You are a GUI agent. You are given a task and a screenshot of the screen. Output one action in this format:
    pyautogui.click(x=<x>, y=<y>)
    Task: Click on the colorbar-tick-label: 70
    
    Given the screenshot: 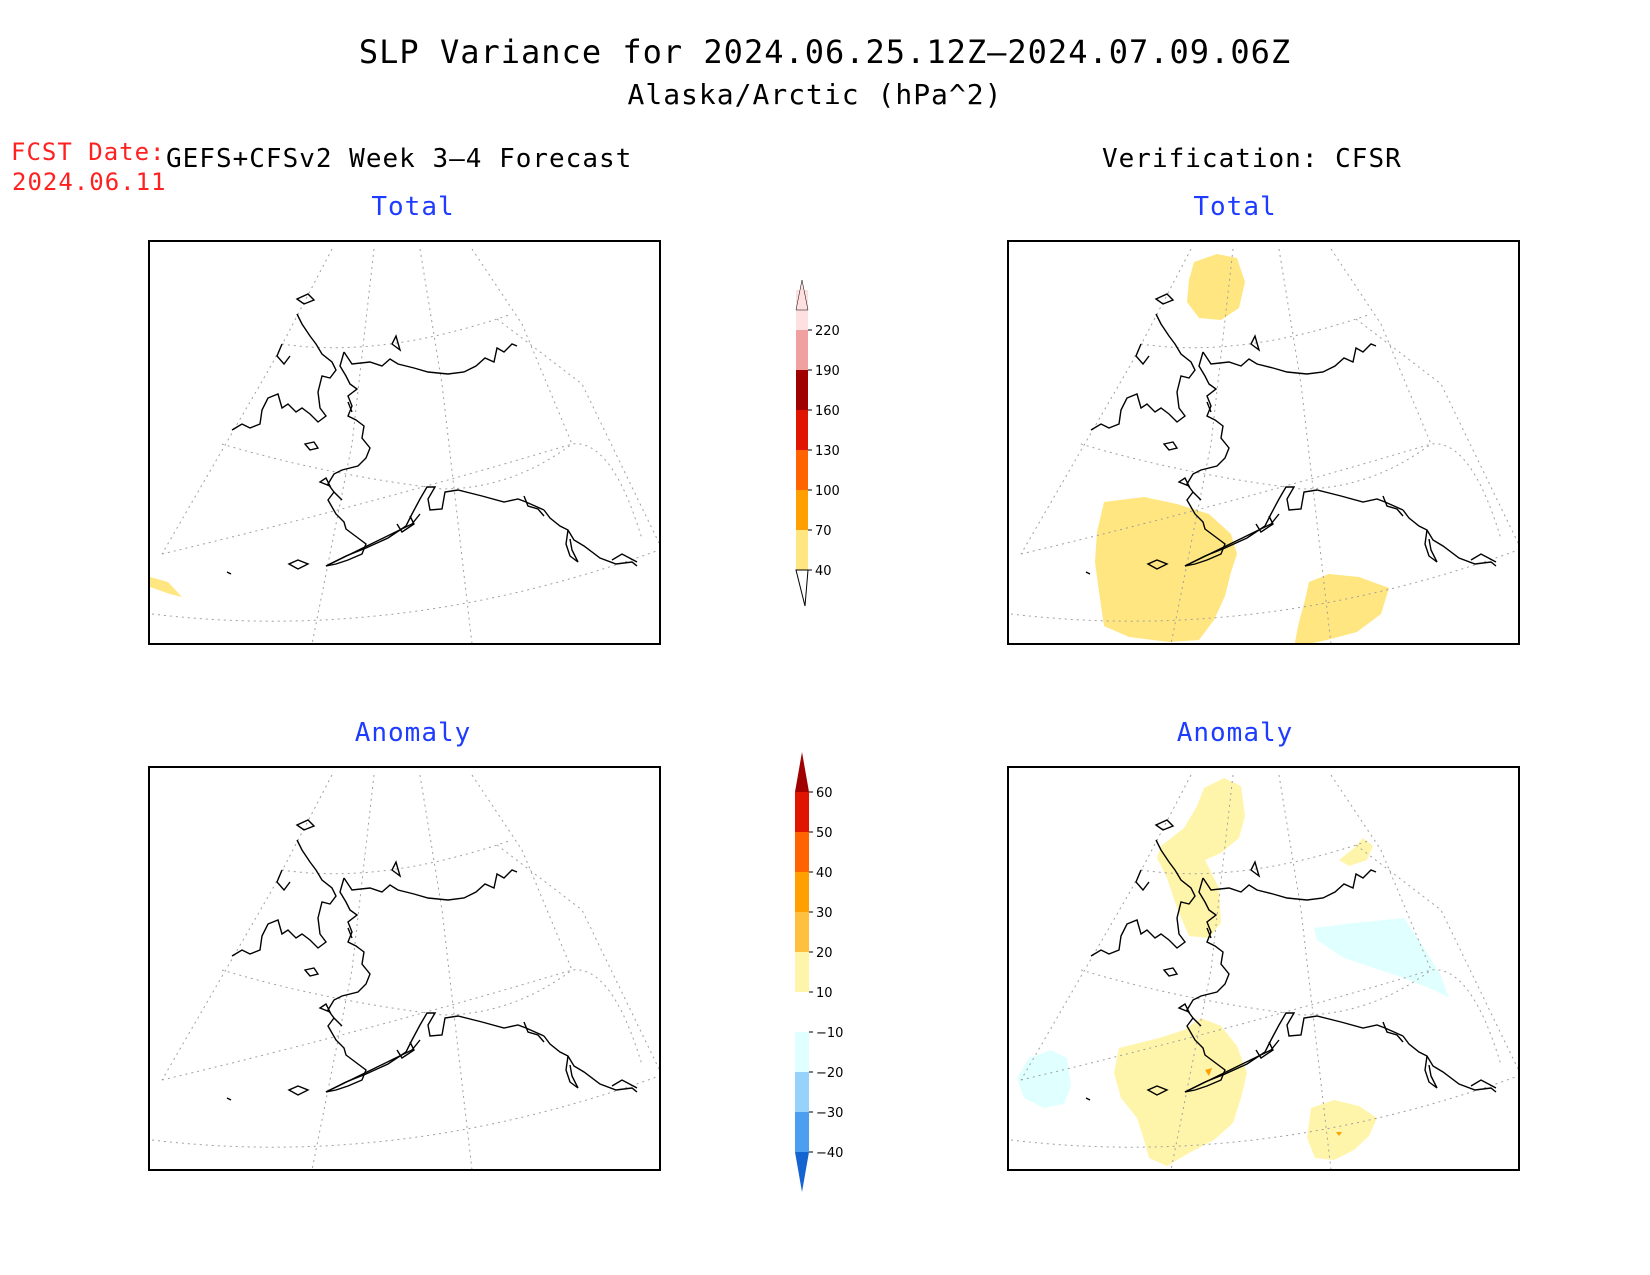 What is the action you would take?
    pyautogui.click(x=823, y=531)
    